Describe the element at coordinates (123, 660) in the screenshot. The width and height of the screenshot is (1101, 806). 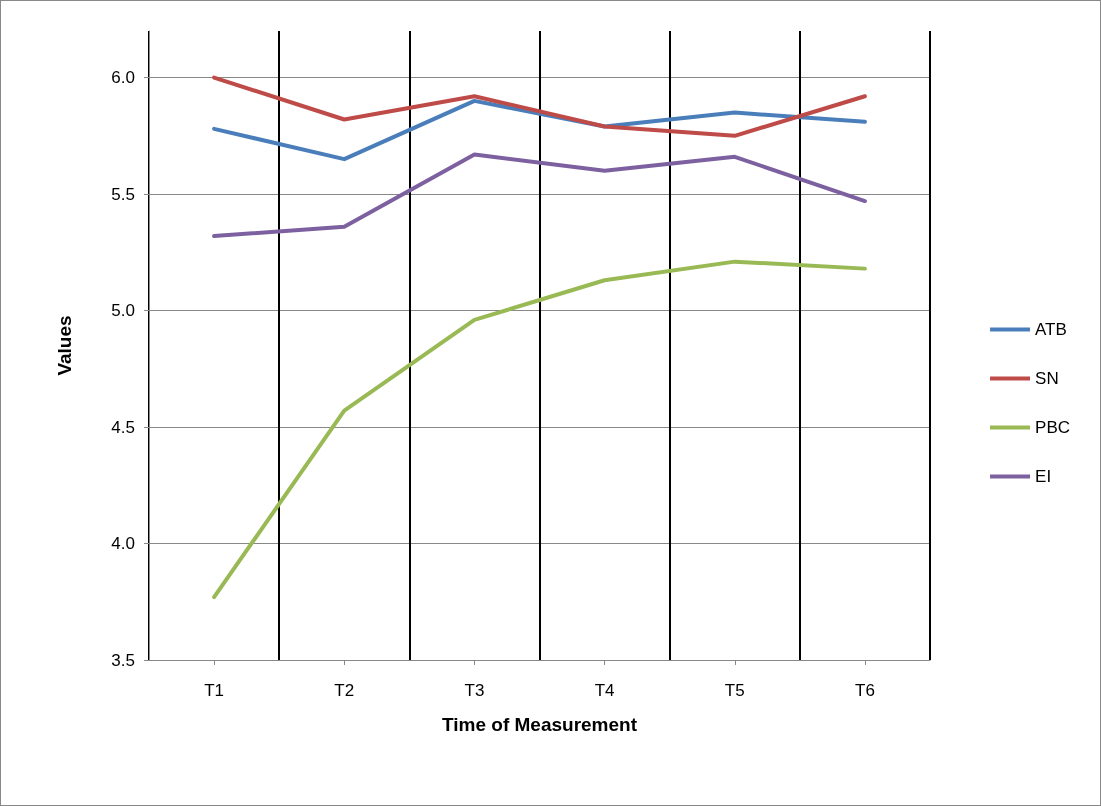
I see `y-tick-label: 3.5` at that location.